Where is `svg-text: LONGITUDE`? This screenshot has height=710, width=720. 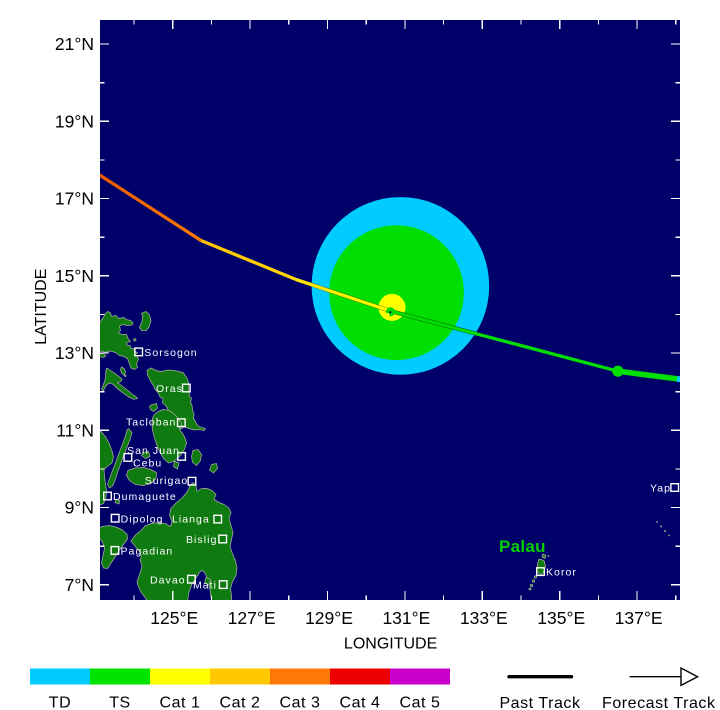
svg-text: LONGITUDE is located at coordinates (390, 644).